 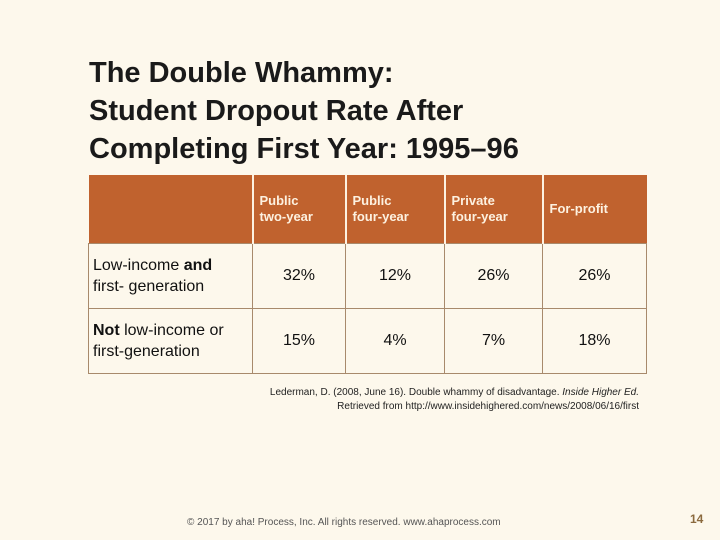 I want to click on header-public-two-year: Public two-year, so click(x=298, y=209).